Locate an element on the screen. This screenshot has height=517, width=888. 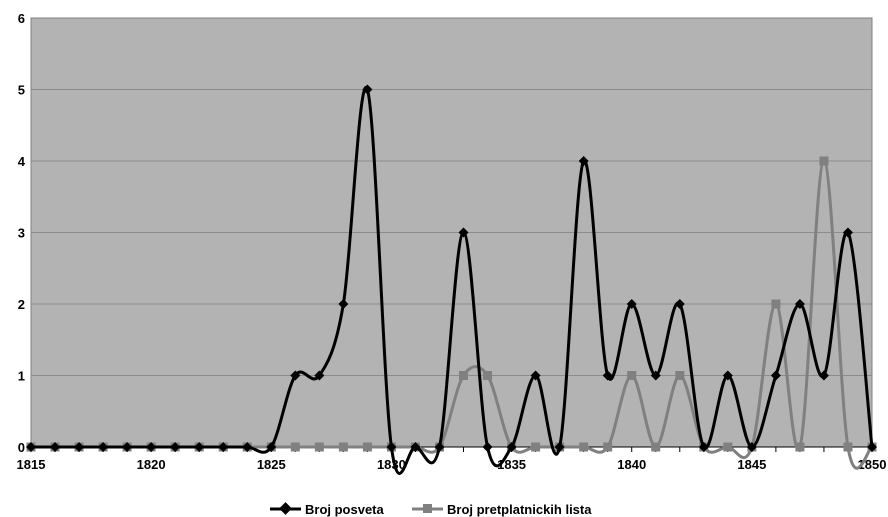
y-tick-label-4: 4 is located at coordinates (22, 161).